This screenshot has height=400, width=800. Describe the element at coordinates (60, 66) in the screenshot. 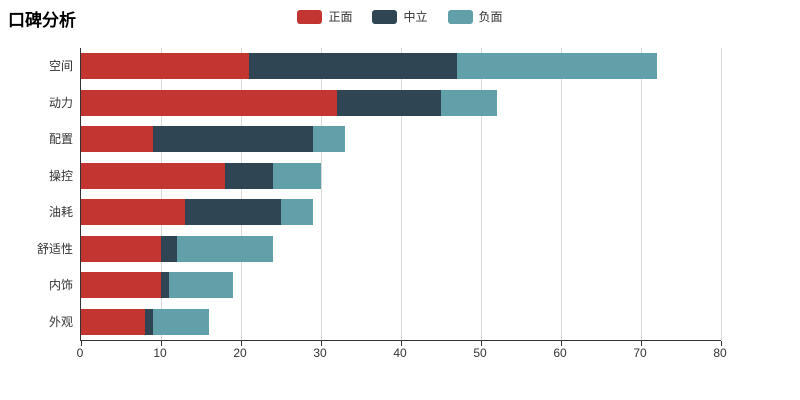

I see `category-label-空间: 空间` at that location.